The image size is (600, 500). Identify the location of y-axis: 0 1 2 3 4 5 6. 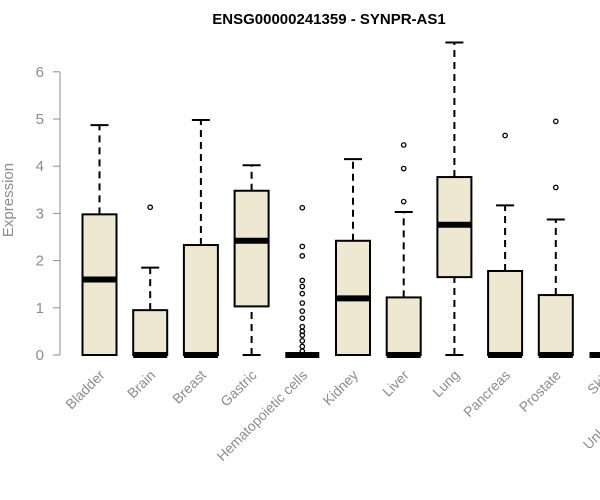
(48, 214).